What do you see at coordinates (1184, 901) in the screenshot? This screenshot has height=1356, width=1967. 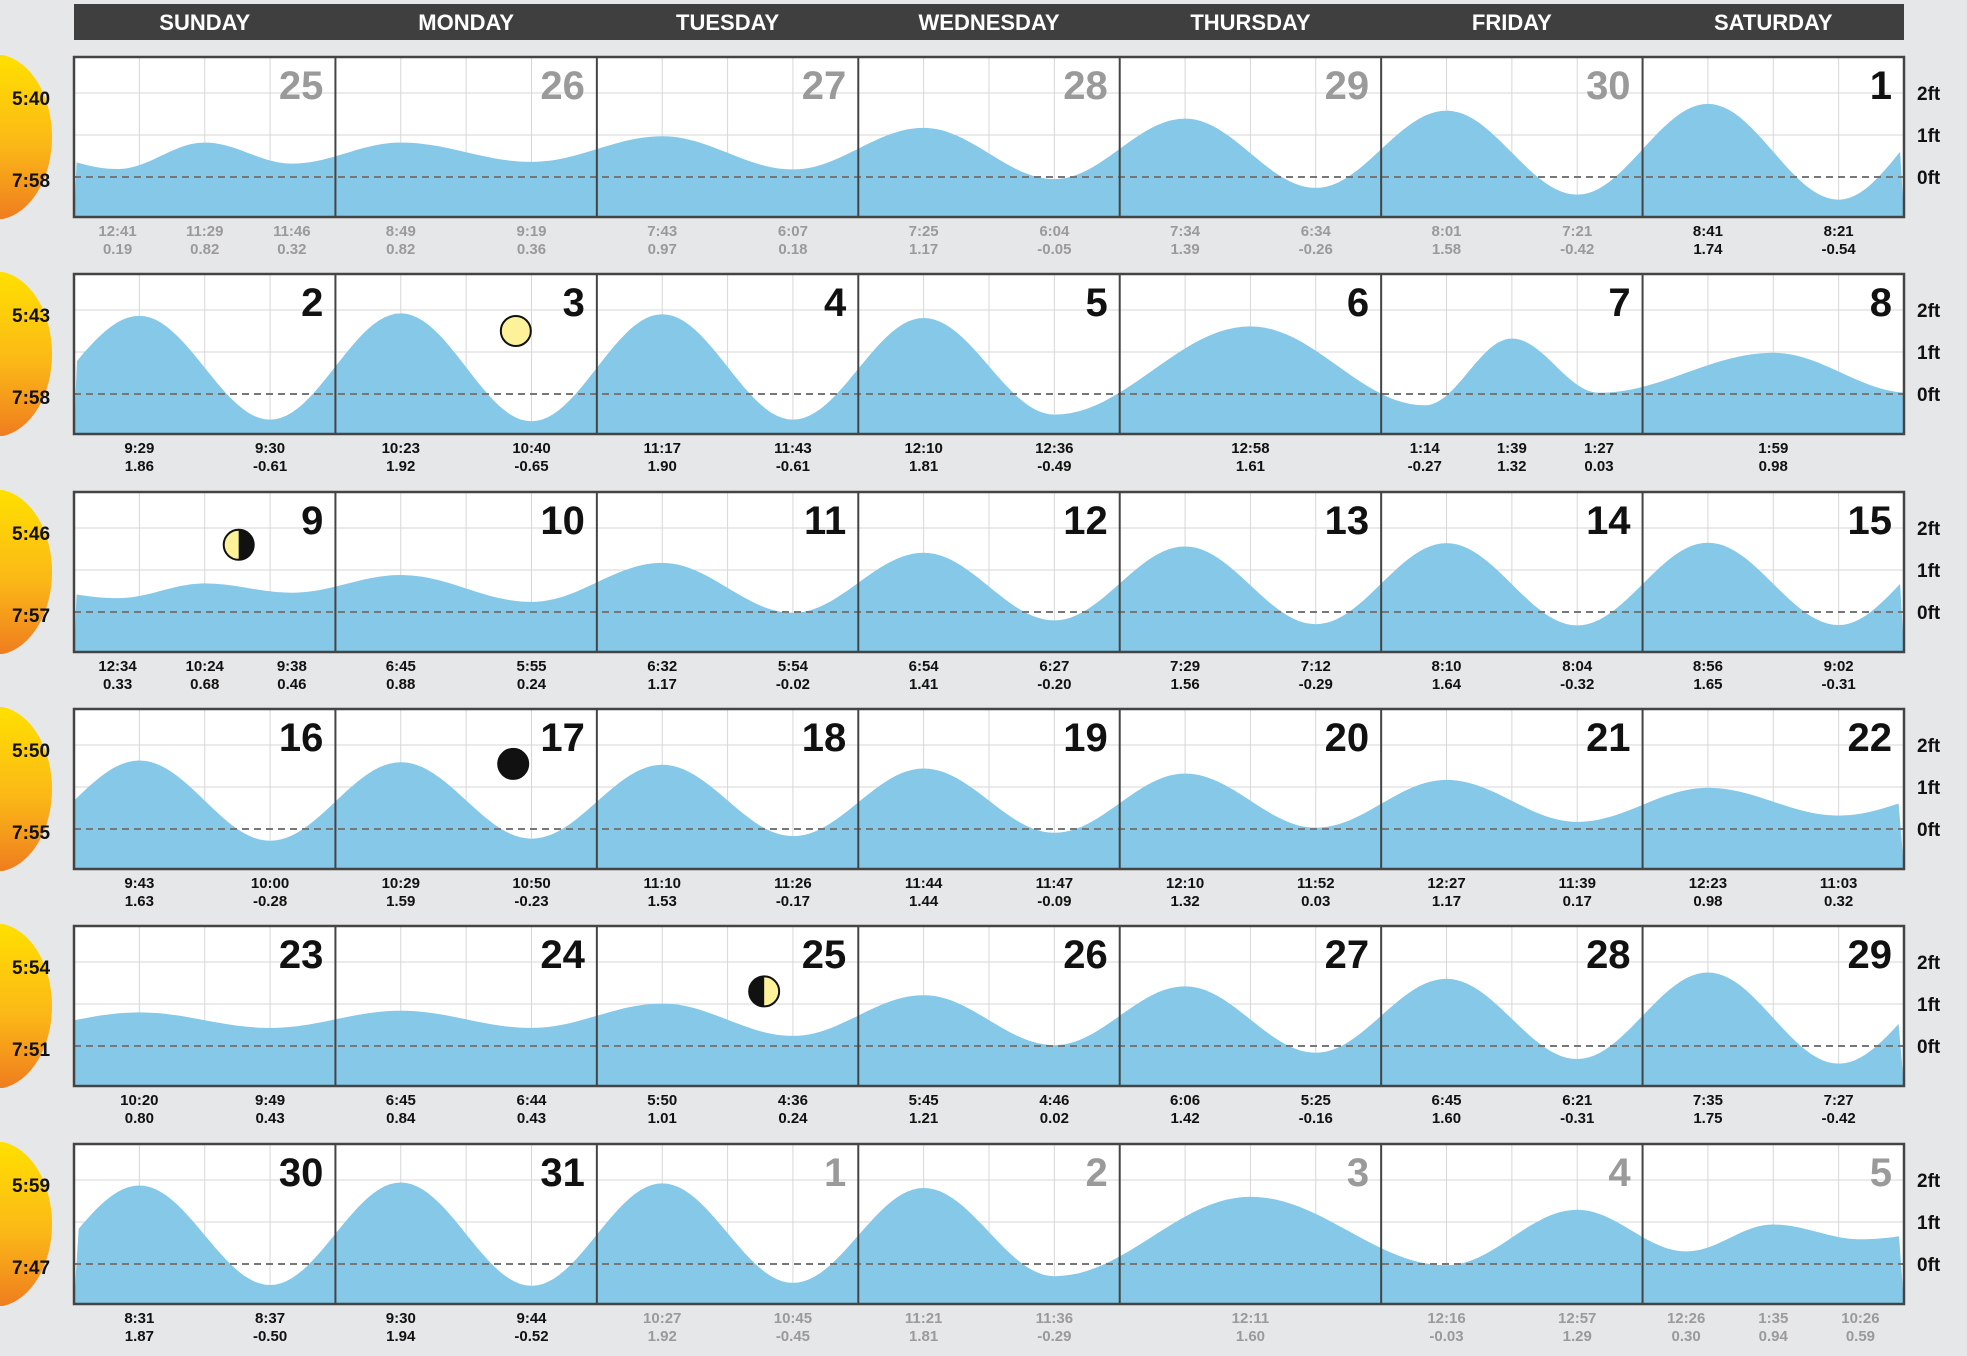 I see `tide-height-label: 1.32` at bounding box center [1184, 901].